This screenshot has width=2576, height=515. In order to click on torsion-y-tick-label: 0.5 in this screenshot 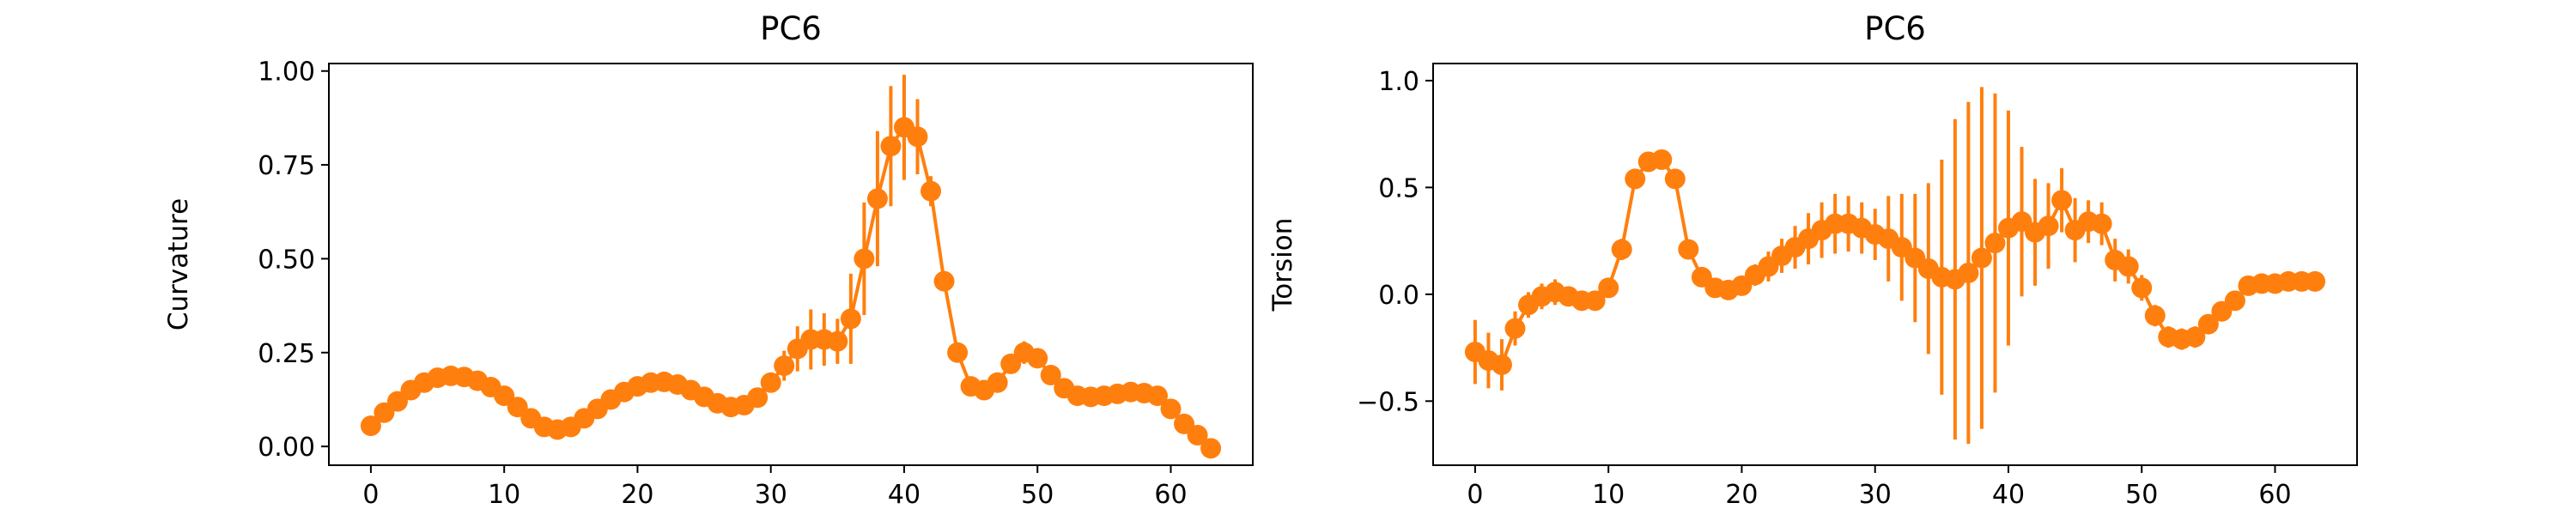, I will do `click(1398, 188)`.